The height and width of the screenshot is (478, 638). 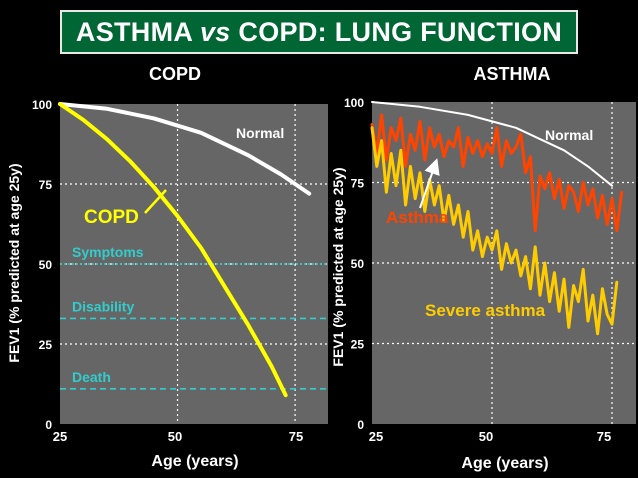 I want to click on asthma-x-tick-50: 50, so click(x=486, y=436).